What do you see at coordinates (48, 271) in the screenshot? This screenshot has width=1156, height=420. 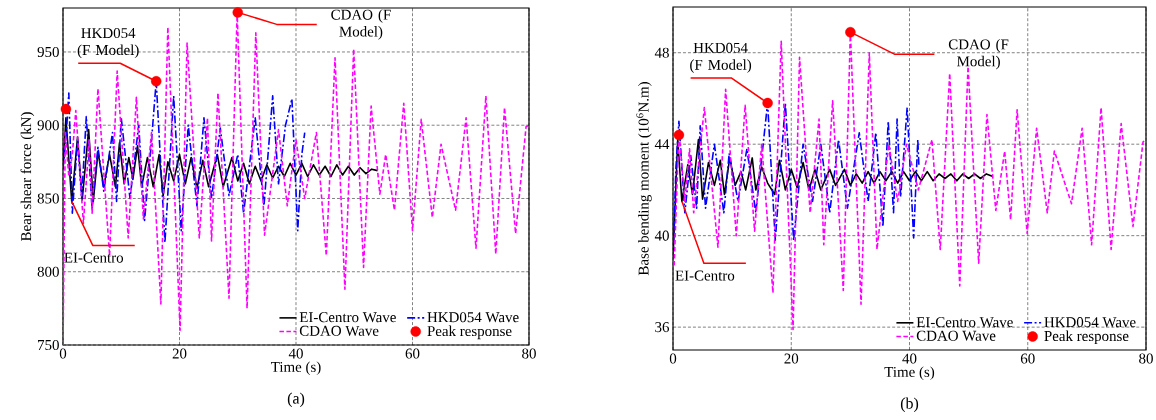 I see `y-tick-label: 800` at bounding box center [48, 271].